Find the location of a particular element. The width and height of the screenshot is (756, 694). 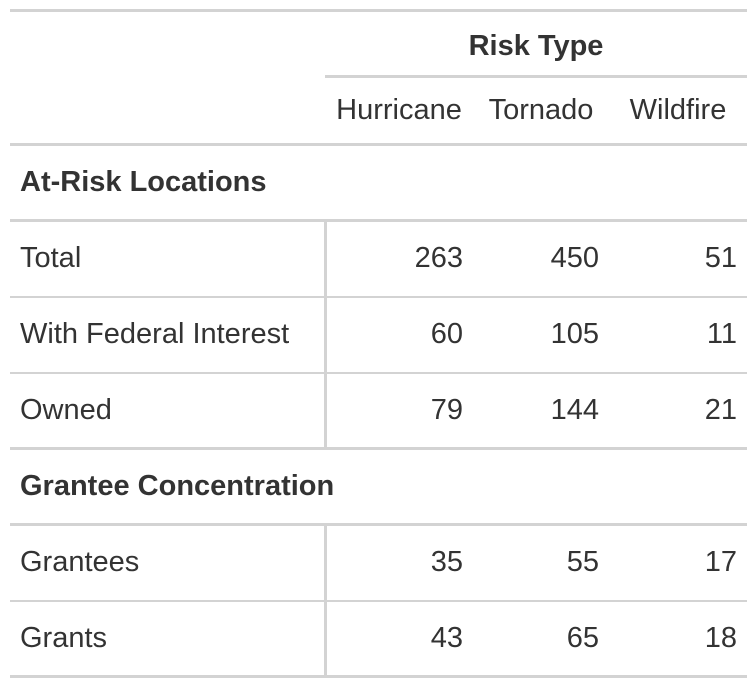

stub-header-empty is located at coordinates (167, 44).